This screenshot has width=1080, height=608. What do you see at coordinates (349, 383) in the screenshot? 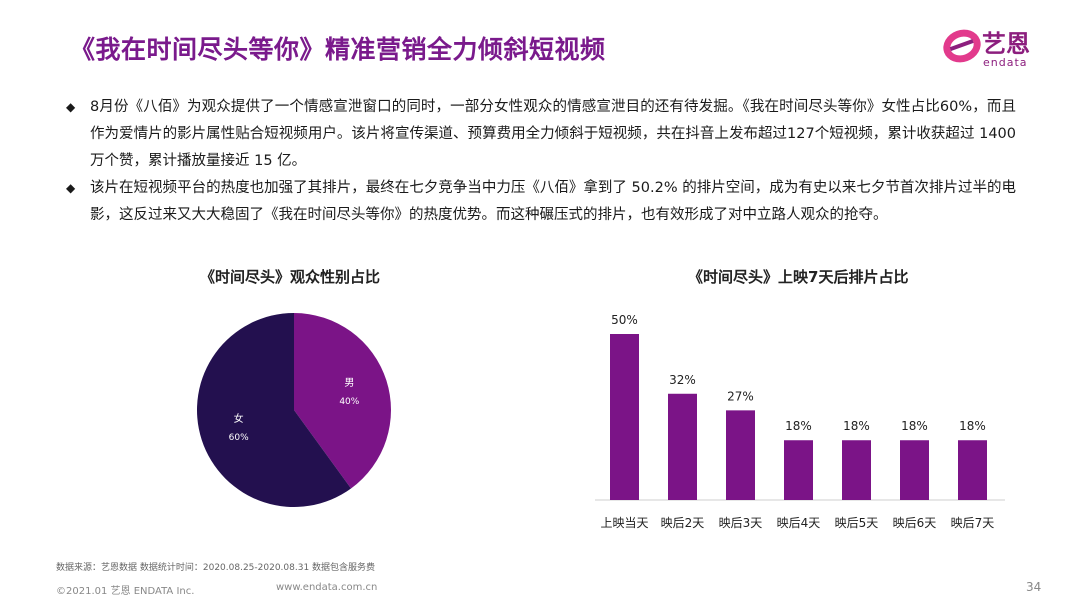
I see `pie-slice-label: 男` at bounding box center [349, 383].